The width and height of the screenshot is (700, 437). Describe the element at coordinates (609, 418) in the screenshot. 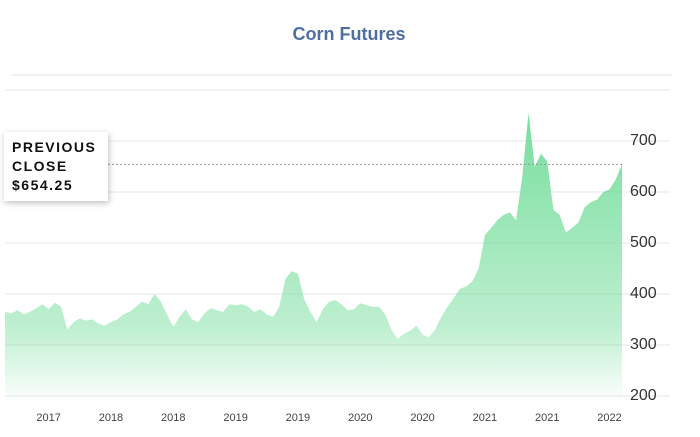

I see `x-tick-label: 2022` at that location.